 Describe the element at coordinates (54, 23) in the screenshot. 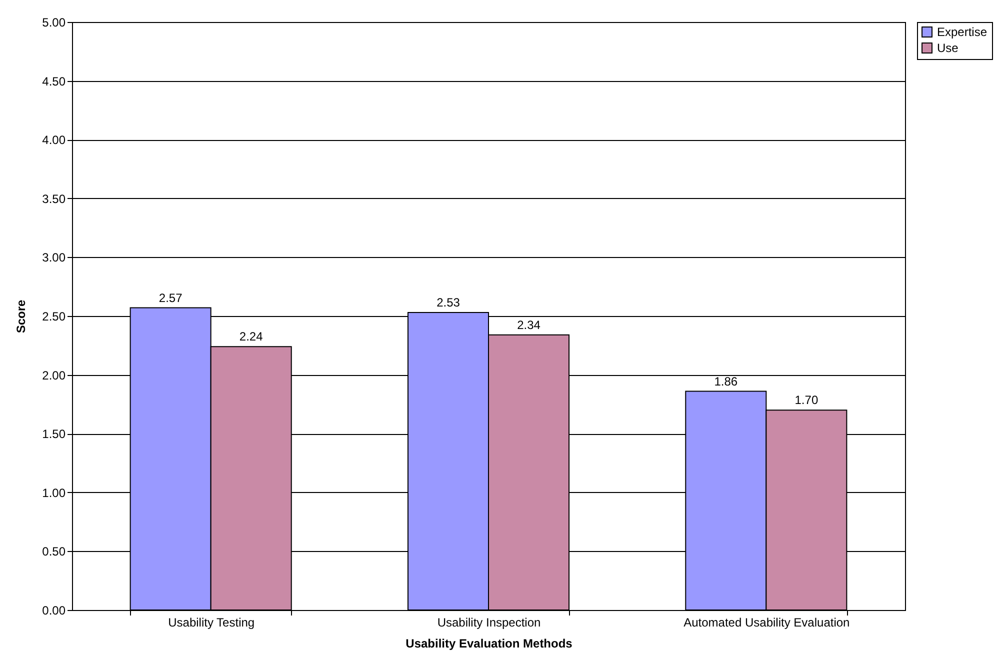

I see `y-tick-label: 5.00` at that location.